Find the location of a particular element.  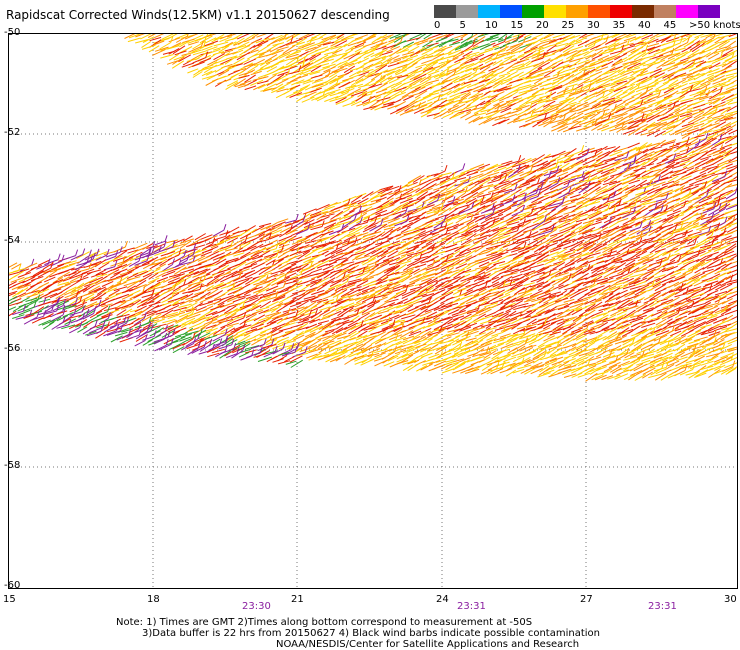

legend-label: 30 is located at coordinates (593, 25).